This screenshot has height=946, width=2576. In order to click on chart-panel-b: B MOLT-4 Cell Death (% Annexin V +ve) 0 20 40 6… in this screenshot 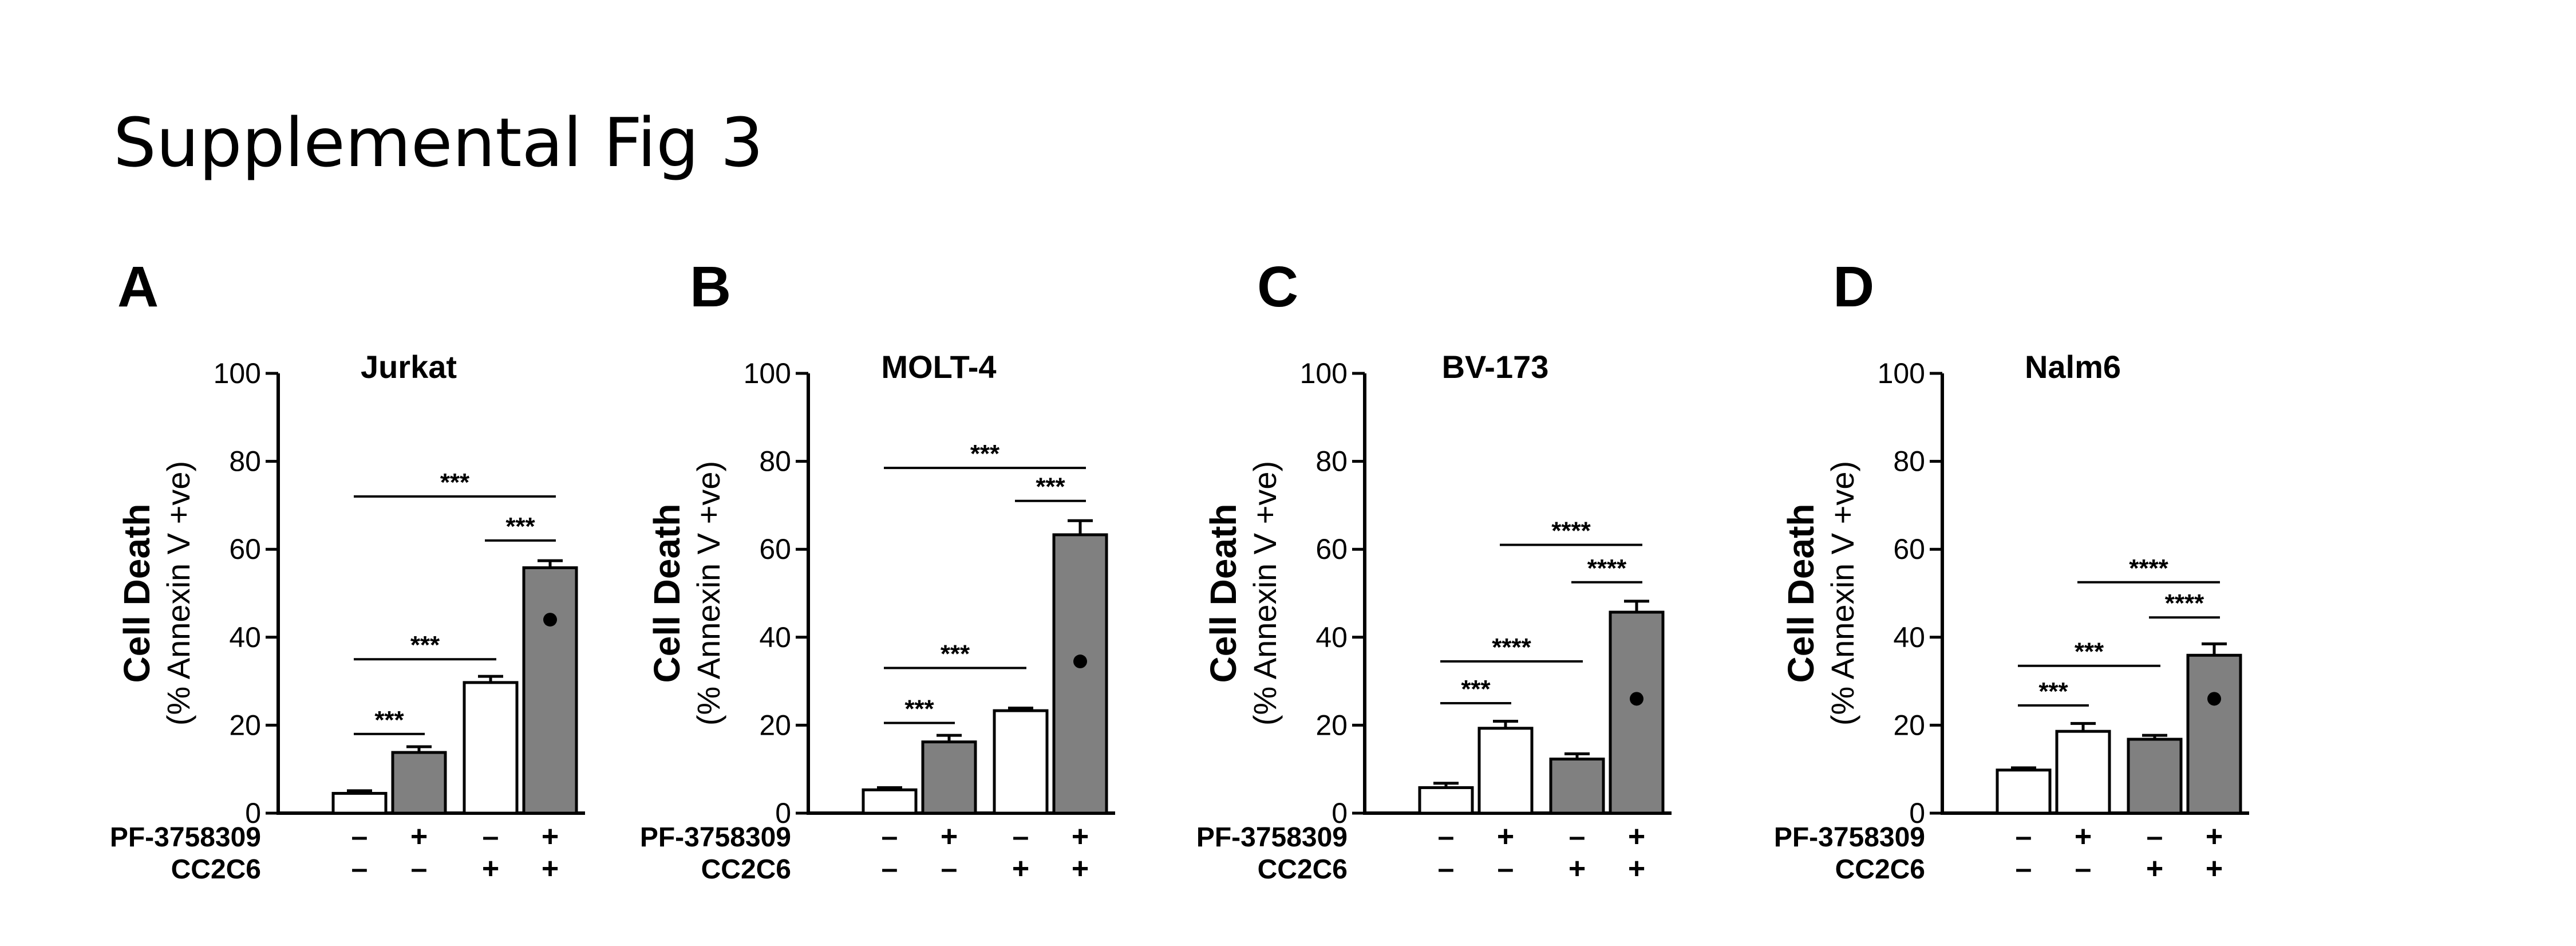, I will do `click(877, 570)`.